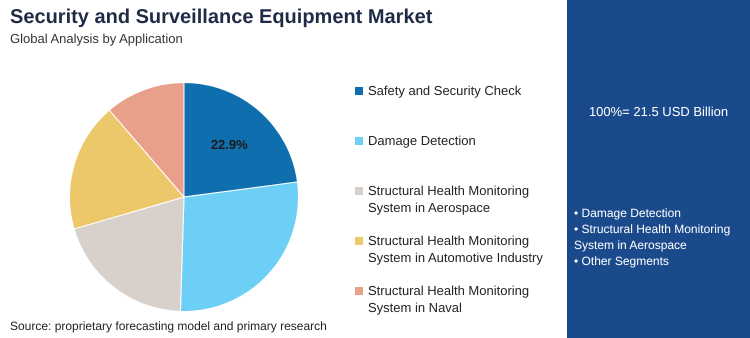 The image size is (750, 338). What do you see at coordinates (221, 17) in the screenshot?
I see `chart-title: Security and Surveillance Equipment Market` at bounding box center [221, 17].